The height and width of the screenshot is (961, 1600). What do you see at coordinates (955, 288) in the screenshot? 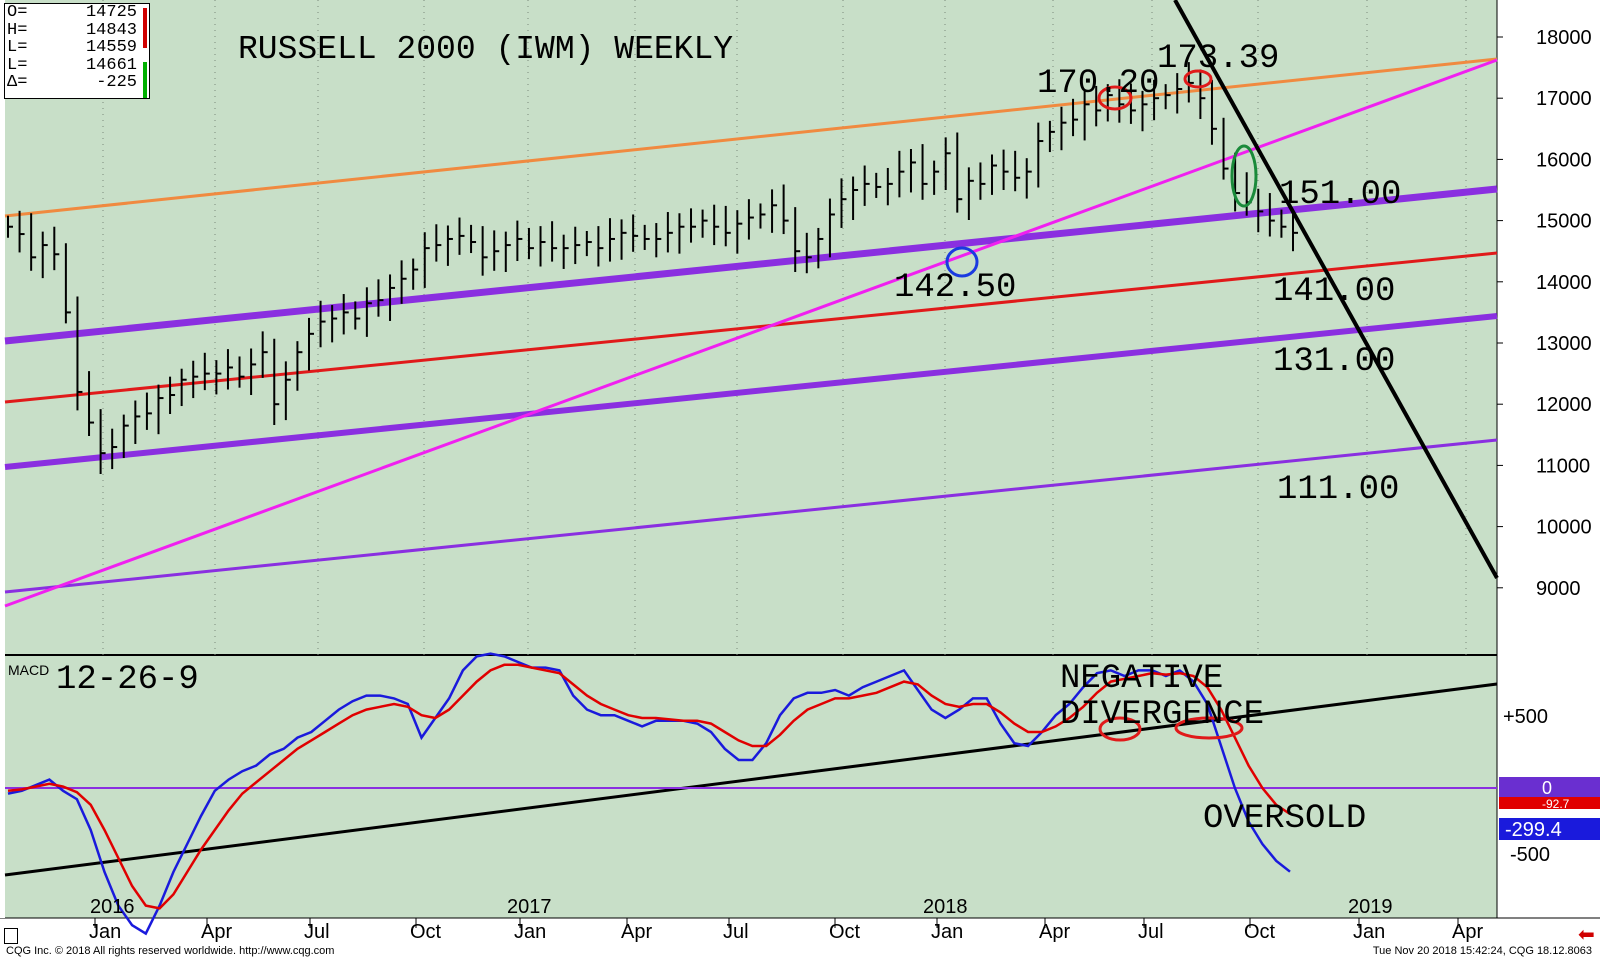
I see `annotation-142-50: 142.50` at bounding box center [955, 288].